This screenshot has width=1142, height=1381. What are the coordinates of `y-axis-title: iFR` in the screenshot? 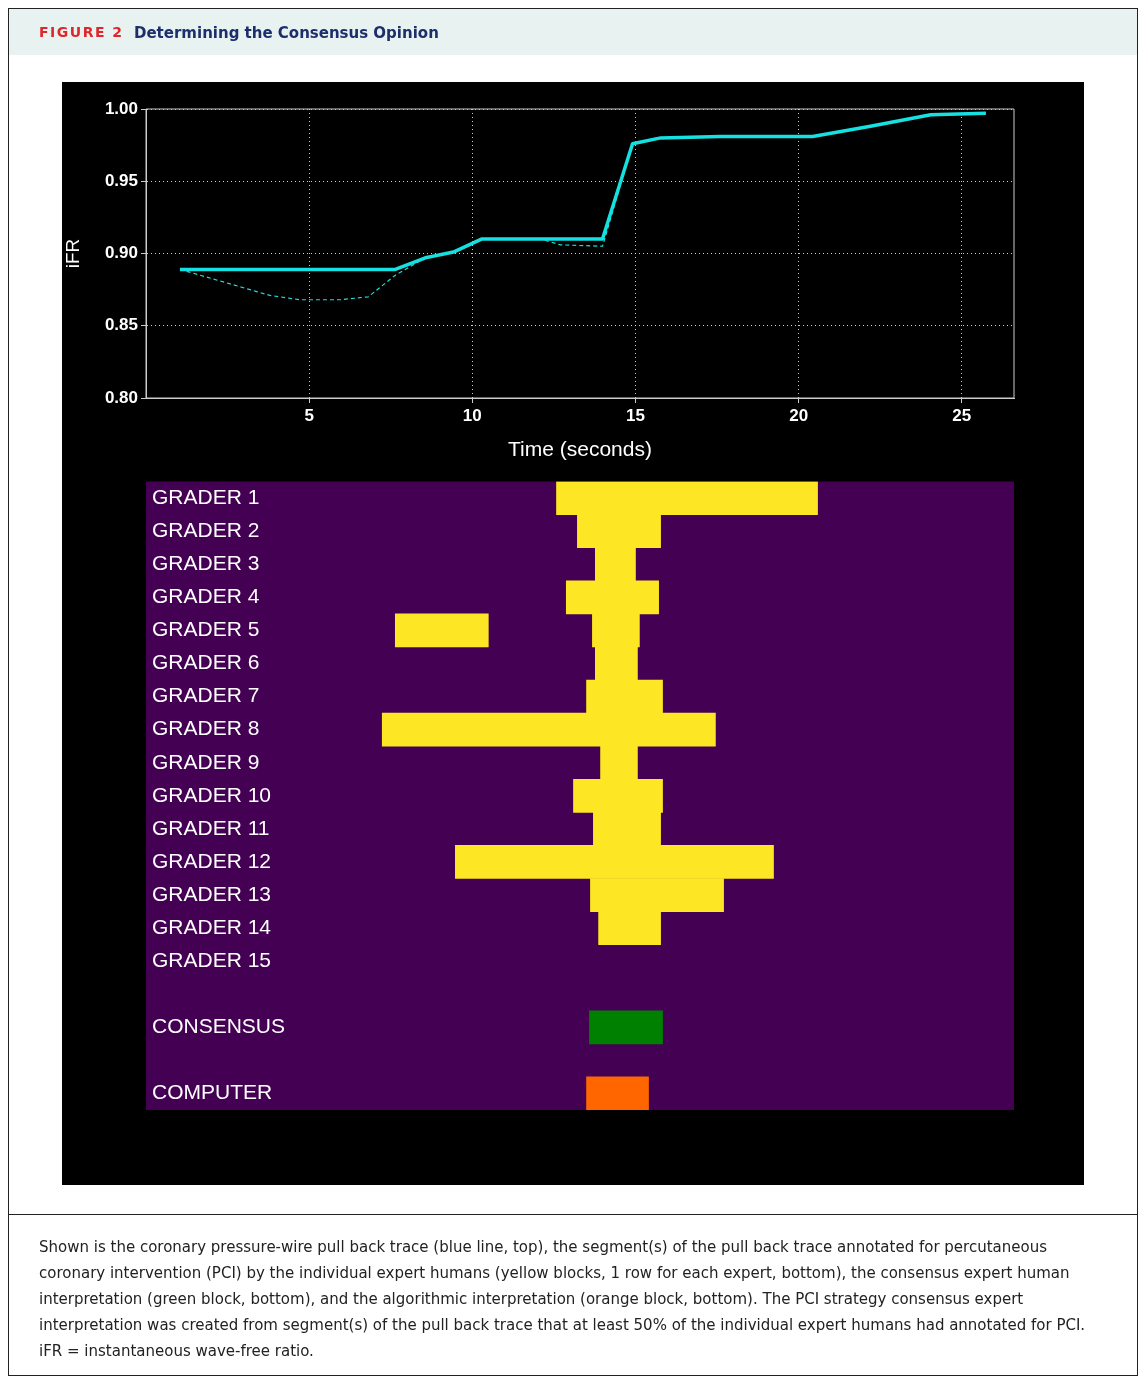 It's located at (72, 253).